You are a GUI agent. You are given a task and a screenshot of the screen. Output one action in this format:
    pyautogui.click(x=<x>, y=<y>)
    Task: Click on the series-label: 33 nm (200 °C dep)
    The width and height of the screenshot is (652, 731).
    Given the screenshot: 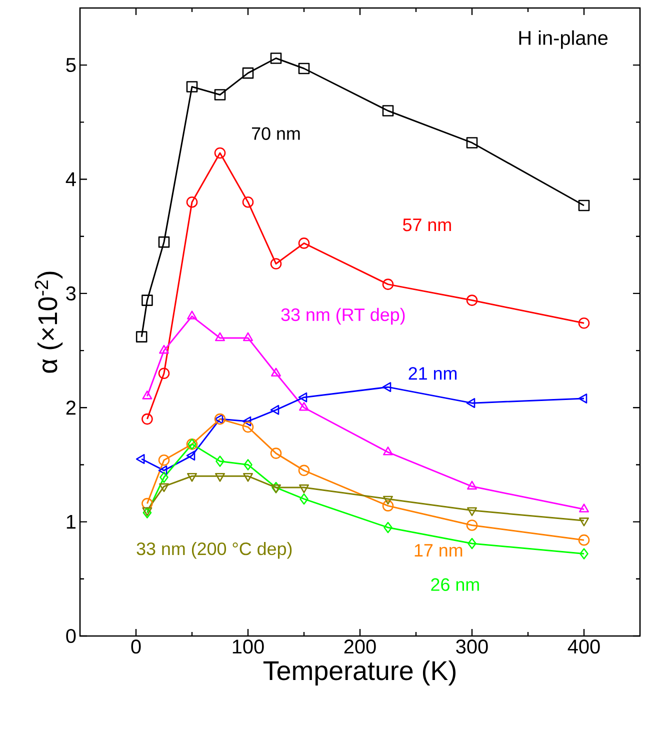 What is the action you would take?
    pyautogui.click(x=214, y=550)
    